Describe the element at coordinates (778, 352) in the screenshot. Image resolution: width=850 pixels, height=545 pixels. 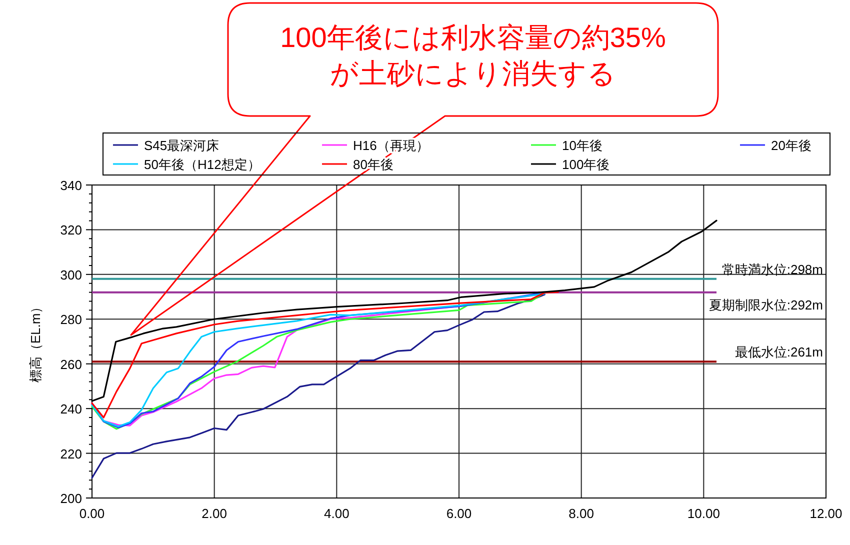
I see `ref-line-label: 最低水位:261m` at that location.